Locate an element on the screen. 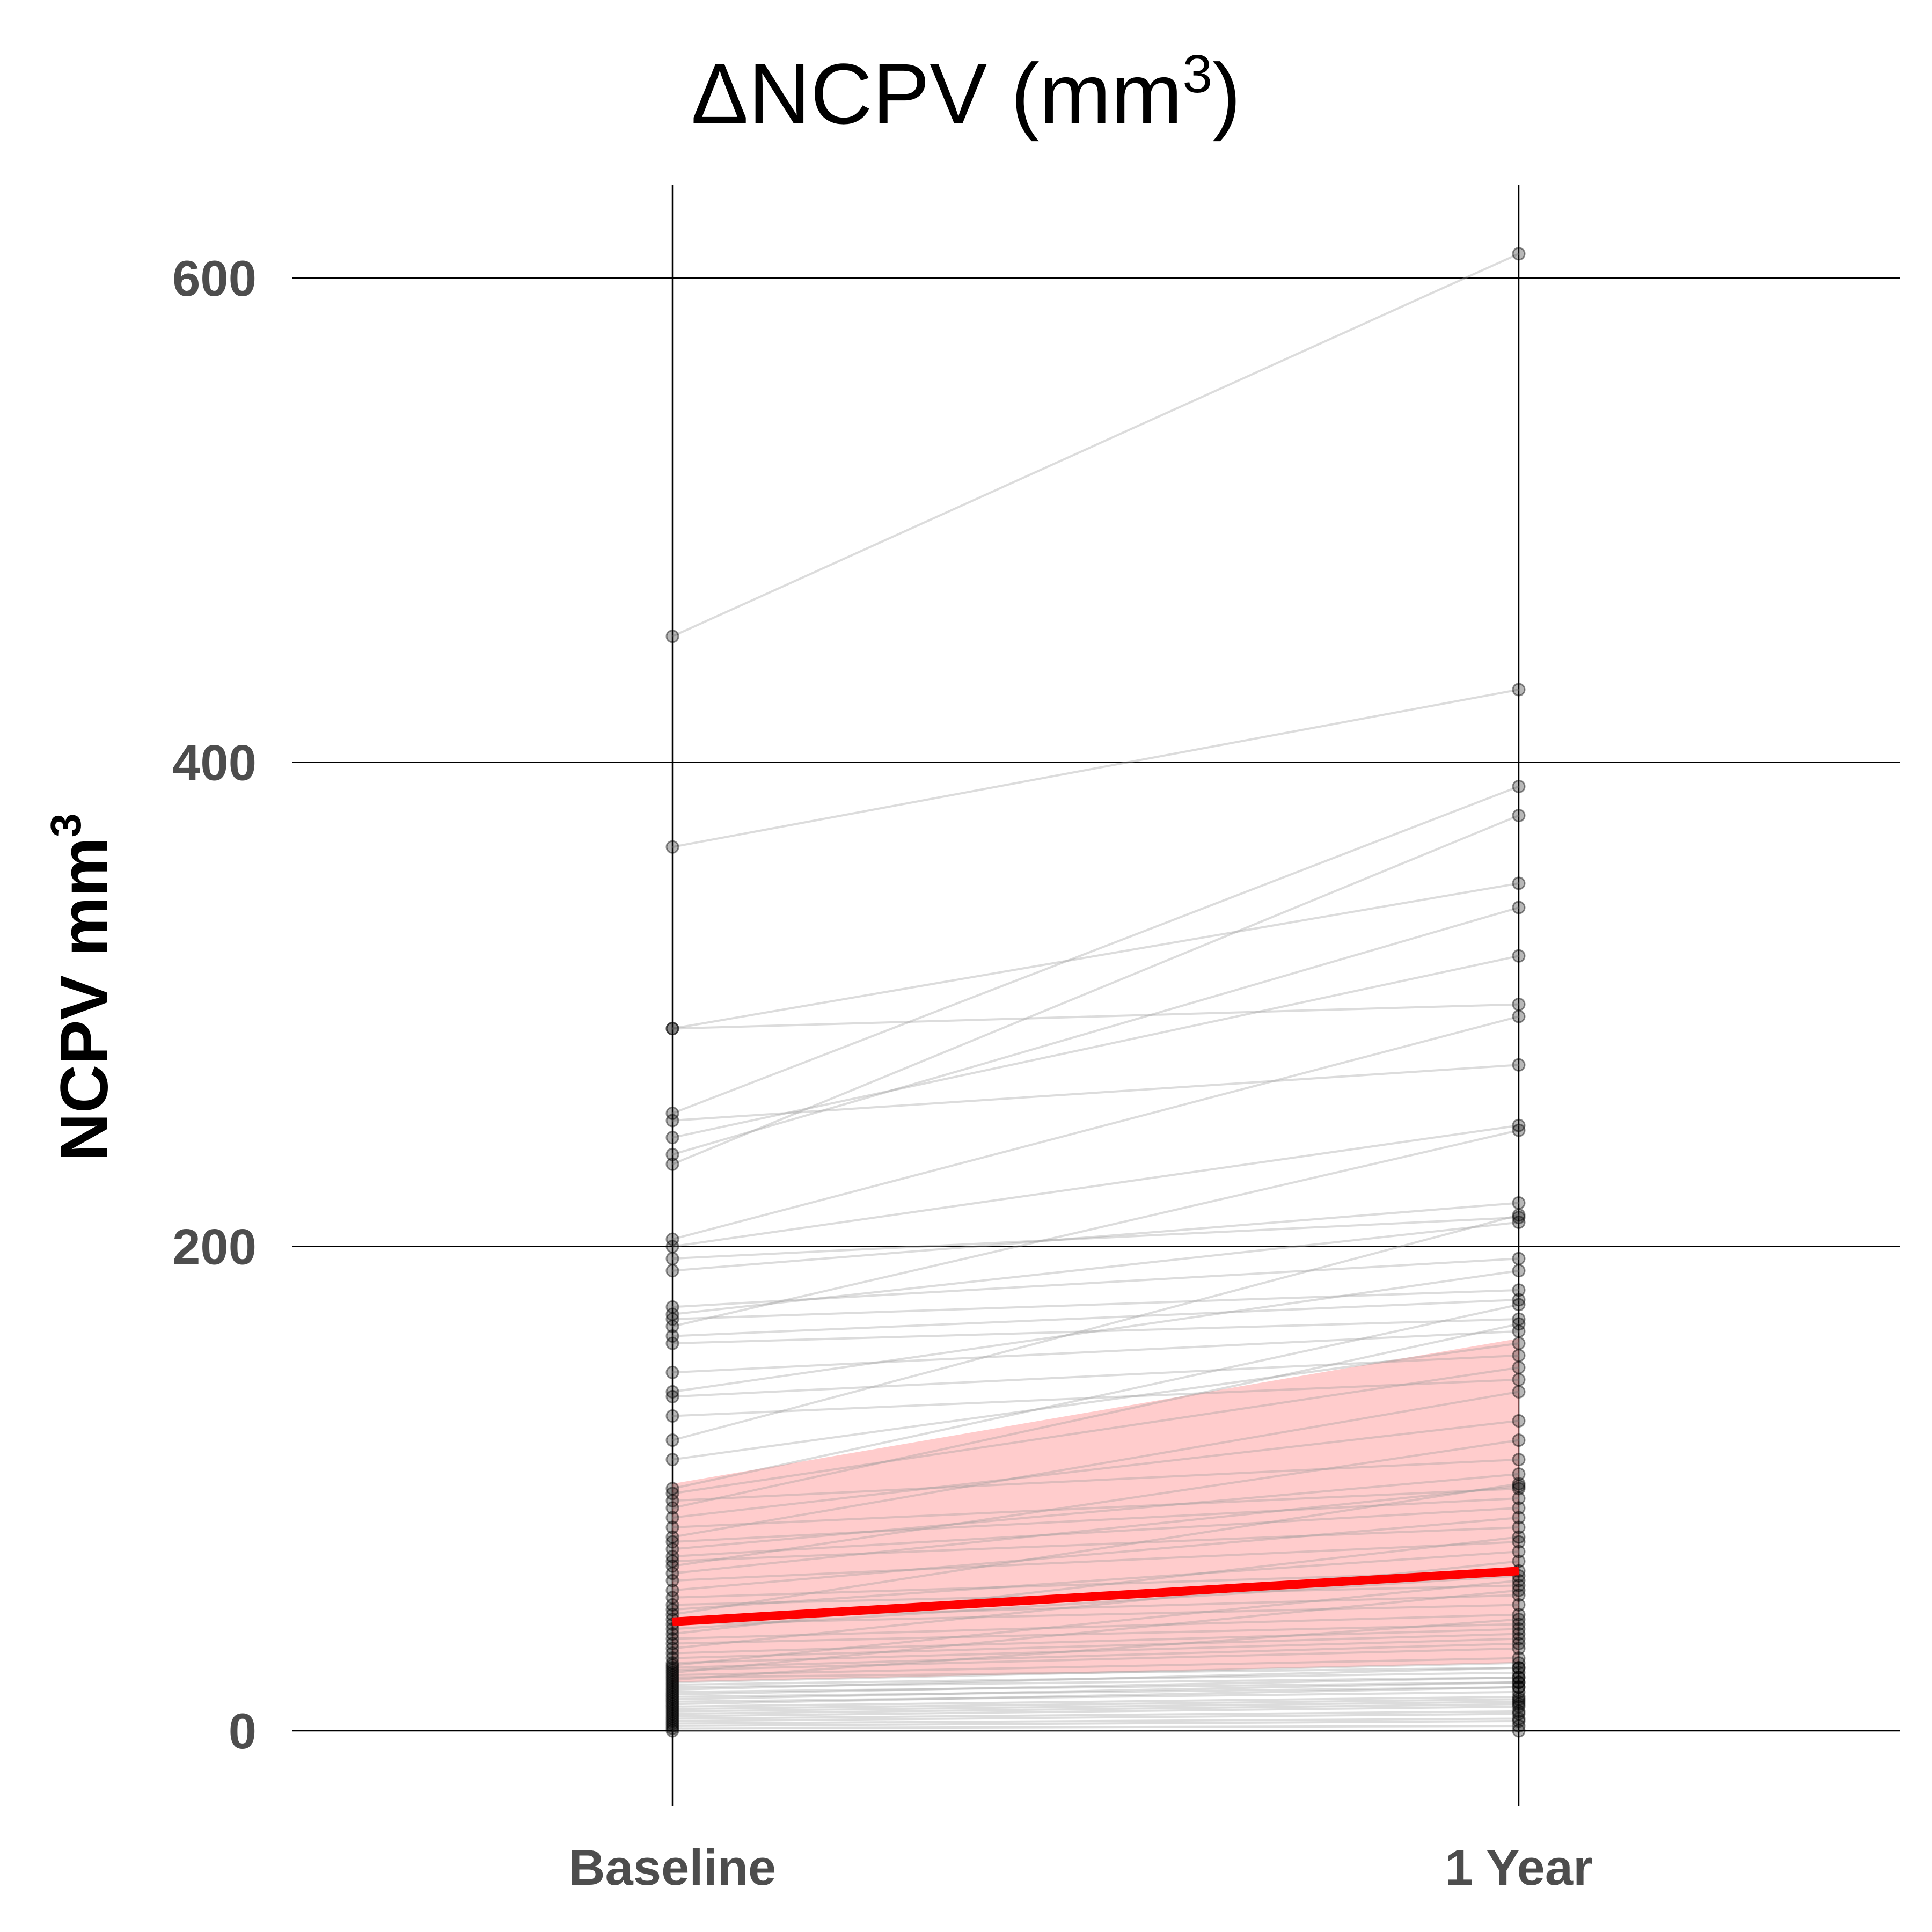 The width and height of the screenshot is (1932, 1932). x-tick-label: Baseline is located at coordinates (673, 1867).